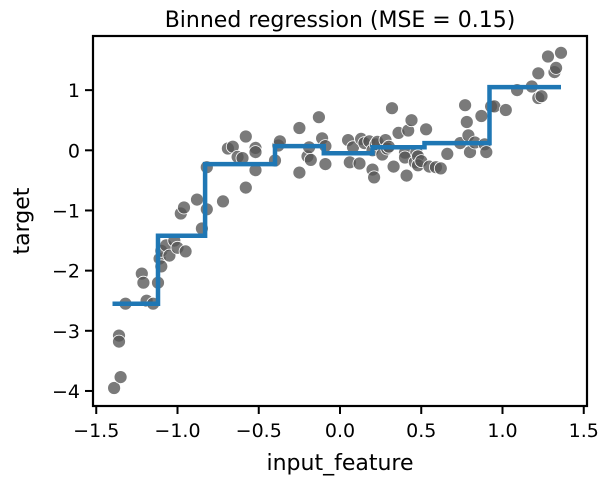 Image resolution: width=615 pixels, height=487 pixels. I want to click on x-tick-label: −1.0, so click(177, 431).